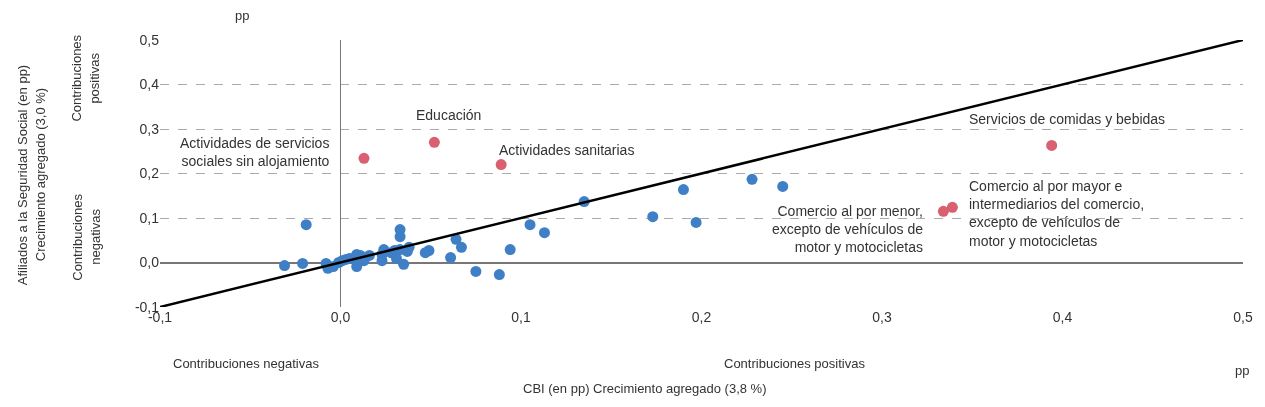 Image resolution: width=1265 pixels, height=407 pixels. Describe the element at coordinates (701, 317) in the screenshot. I see `x-tick-label: 0,2` at that location.